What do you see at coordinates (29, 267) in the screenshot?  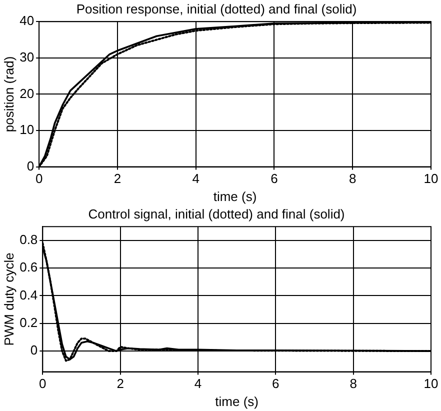 I see `y-tick-label: 0.6` at bounding box center [29, 267].